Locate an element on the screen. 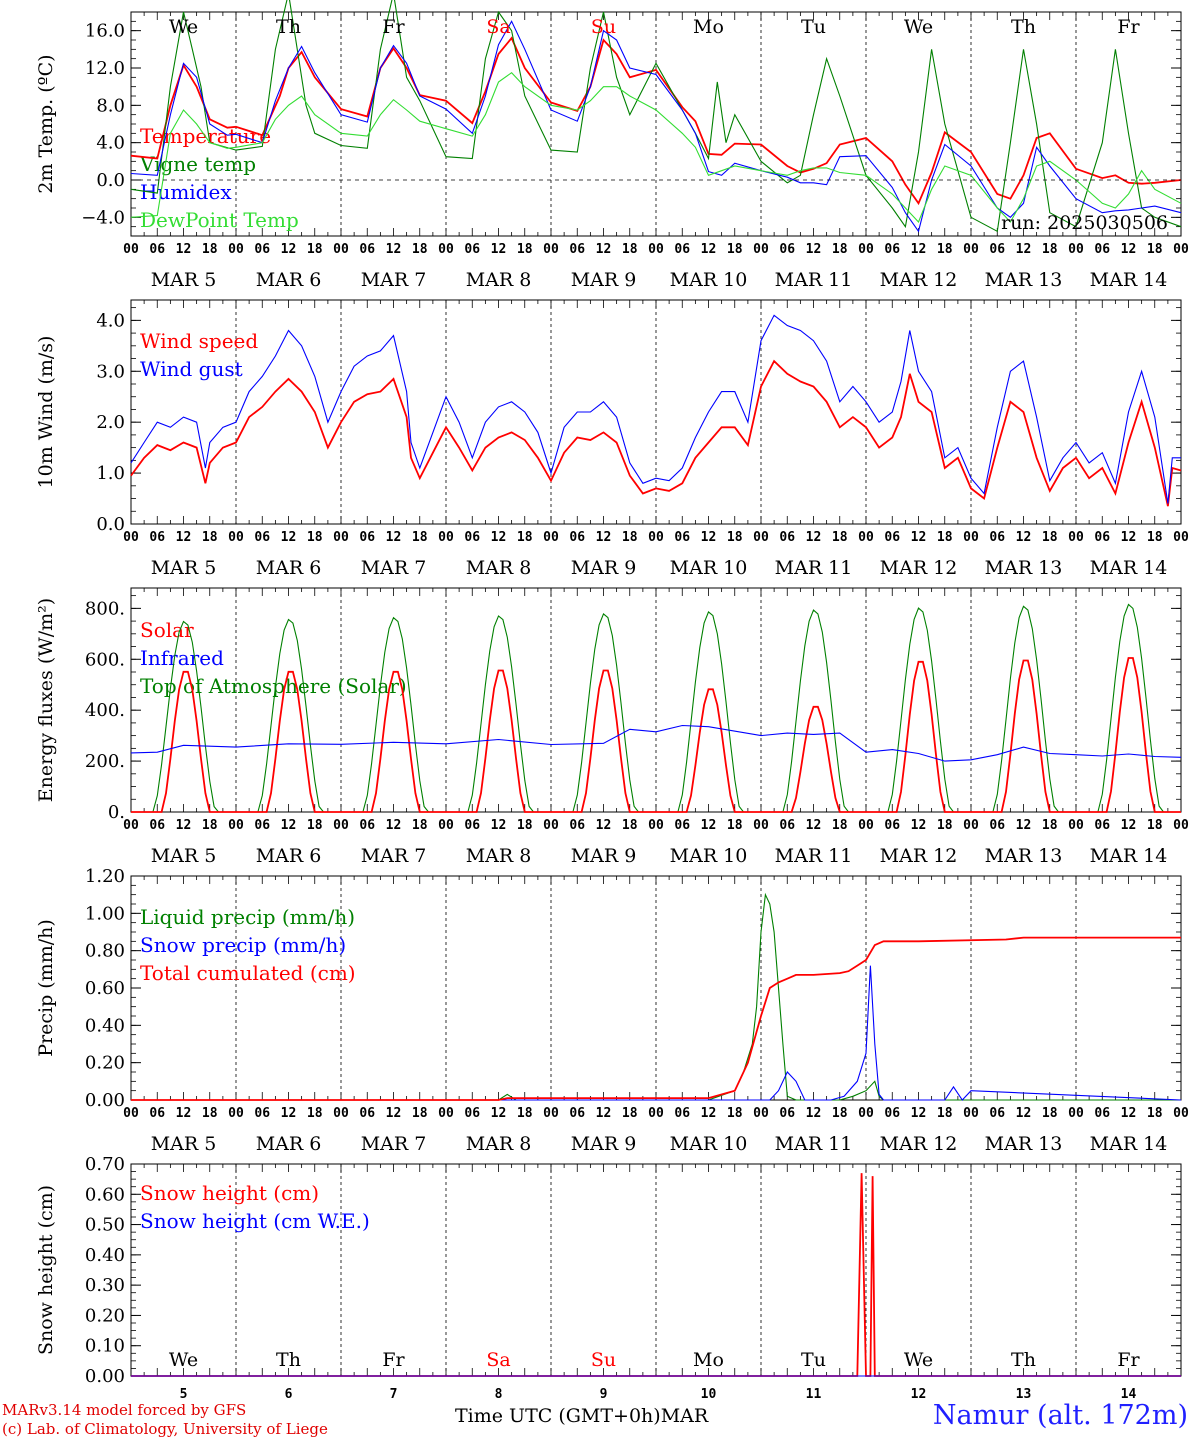  legend-entry: Liquid precip (mm/h) is located at coordinates (247, 917).